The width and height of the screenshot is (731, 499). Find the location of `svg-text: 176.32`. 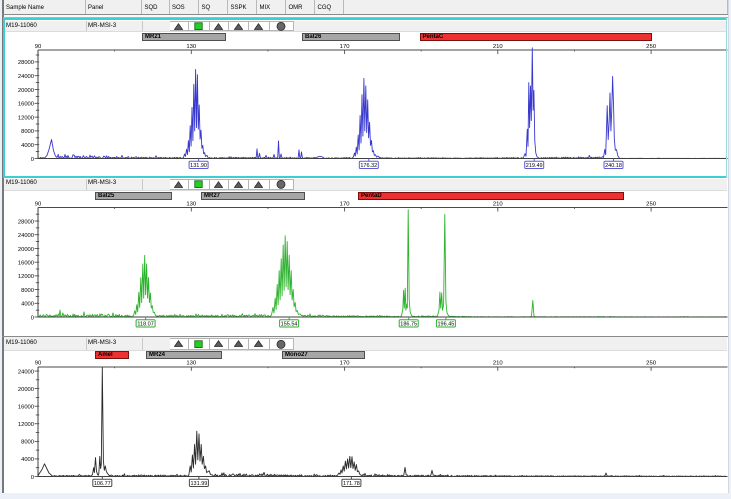

svg-text: 176.32 is located at coordinates (368, 166).